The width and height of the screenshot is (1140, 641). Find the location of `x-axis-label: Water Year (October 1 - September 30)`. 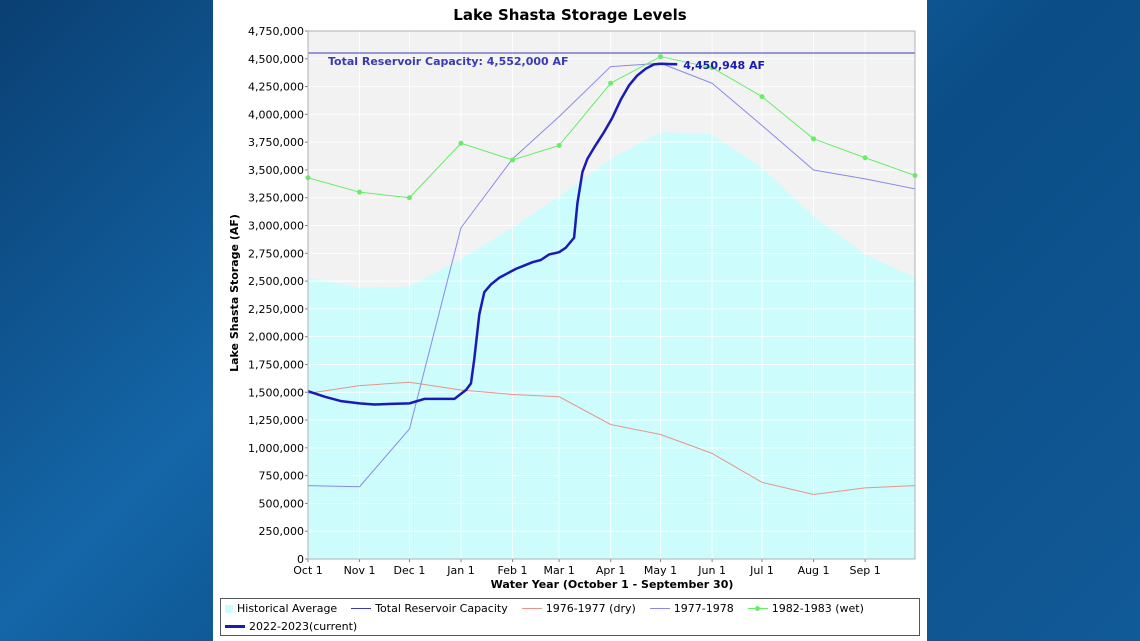

x-axis-label: Water Year (October 1 - September 30) is located at coordinates (612, 584).